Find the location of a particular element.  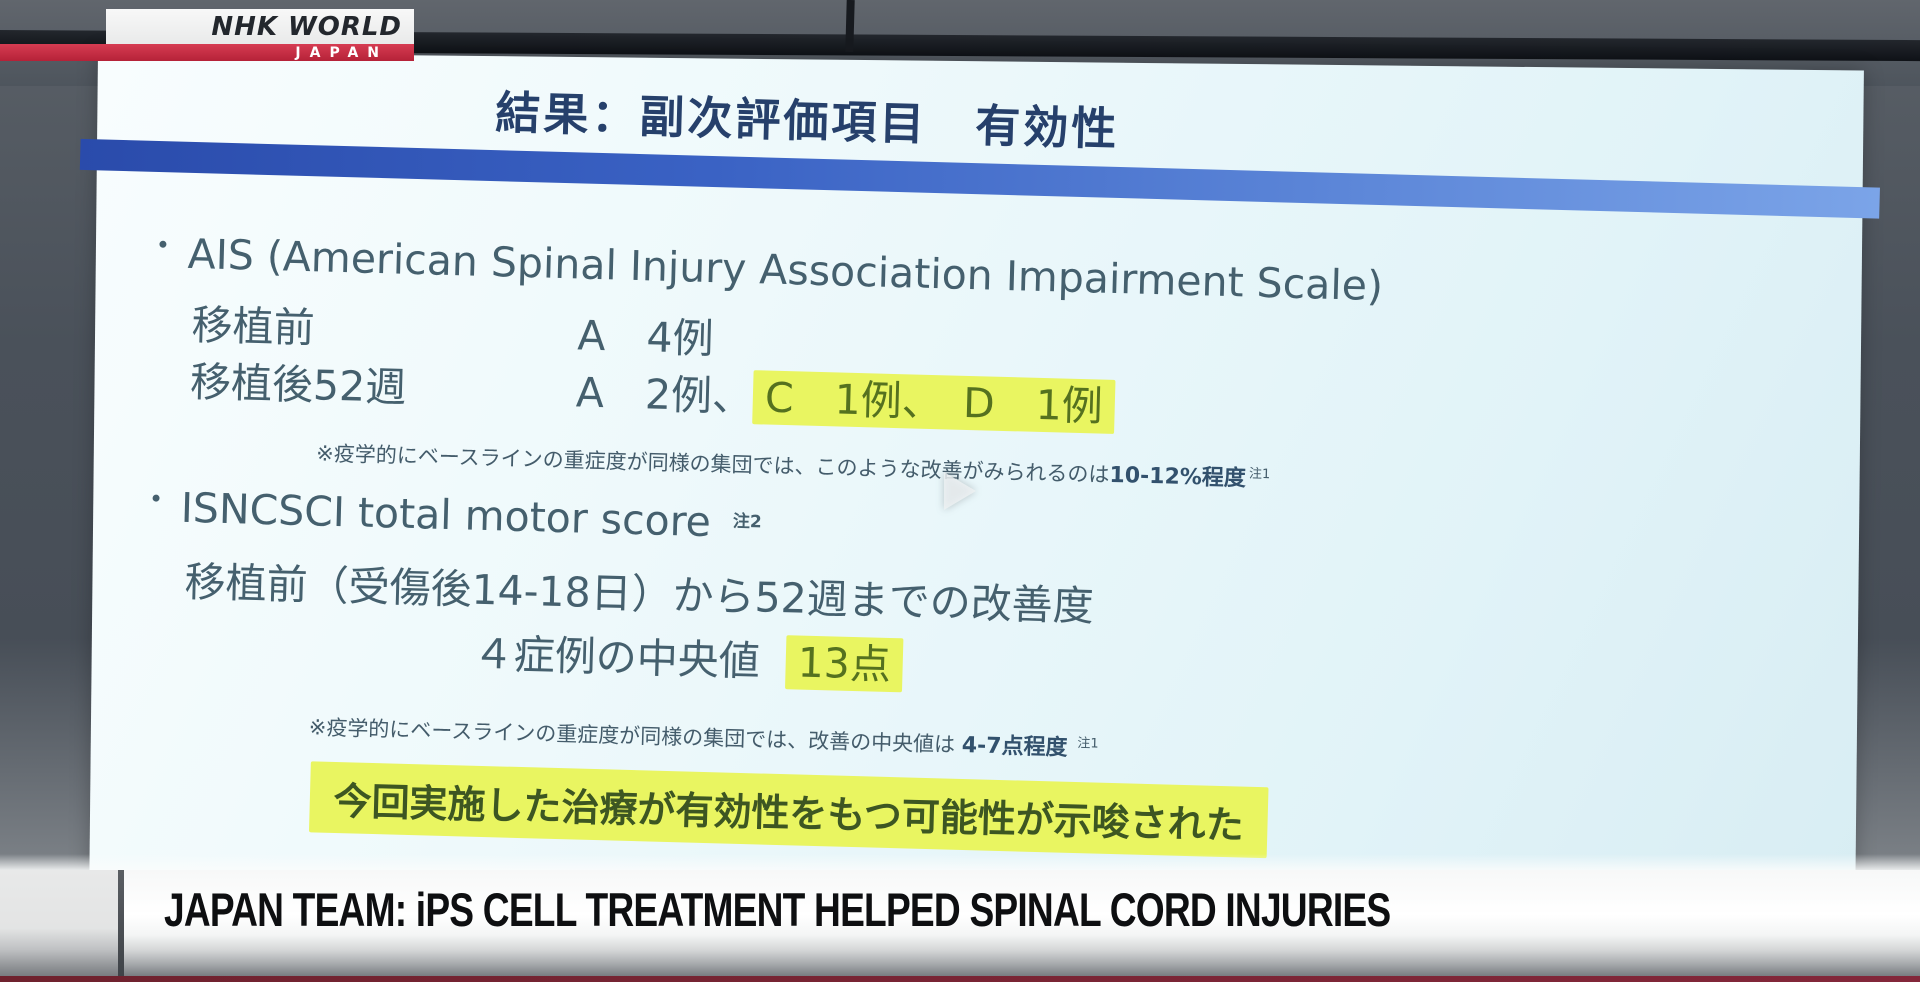

median-highlight: 13点 is located at coordinates (844, 664).